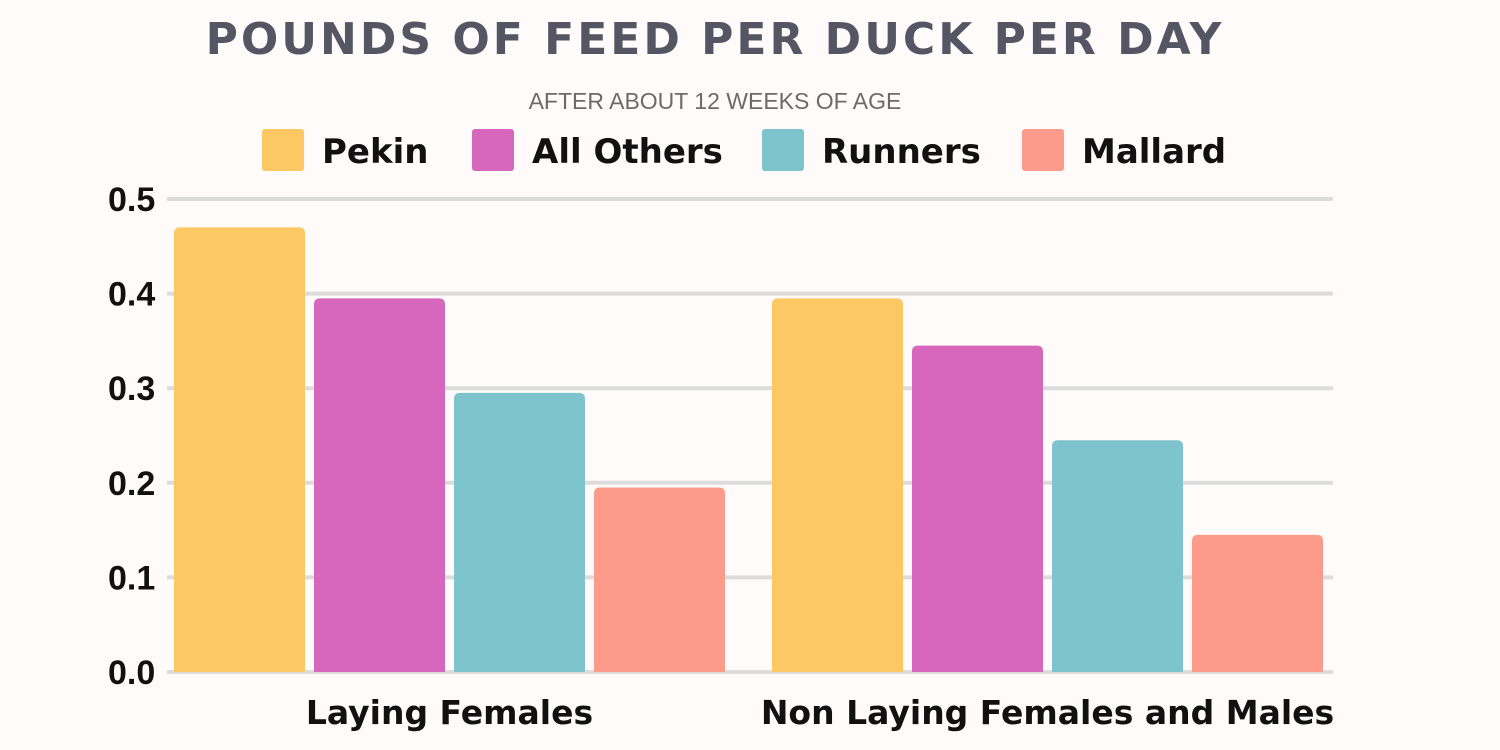 The height and width of the screenshot is (750, 1500). I want to click on y-tick-label: 0.0, so click(131, 673).